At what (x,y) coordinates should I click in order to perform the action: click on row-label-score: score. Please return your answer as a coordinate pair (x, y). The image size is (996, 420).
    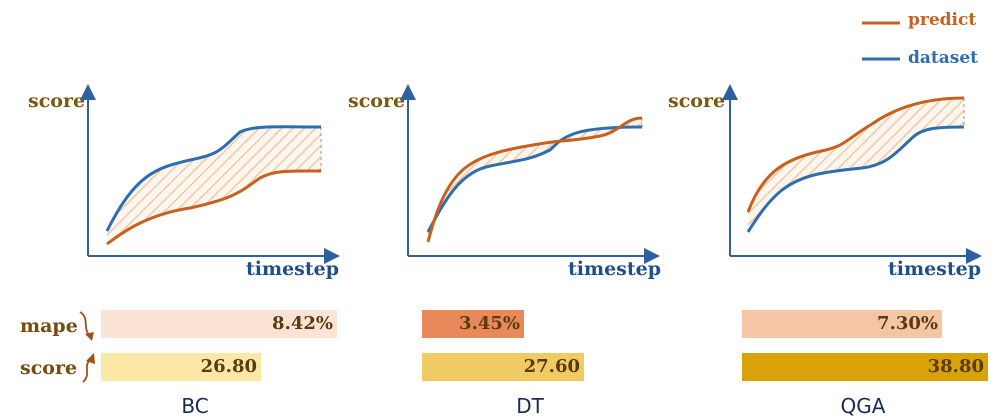
    Looking at the image, I should click on (49, 368).